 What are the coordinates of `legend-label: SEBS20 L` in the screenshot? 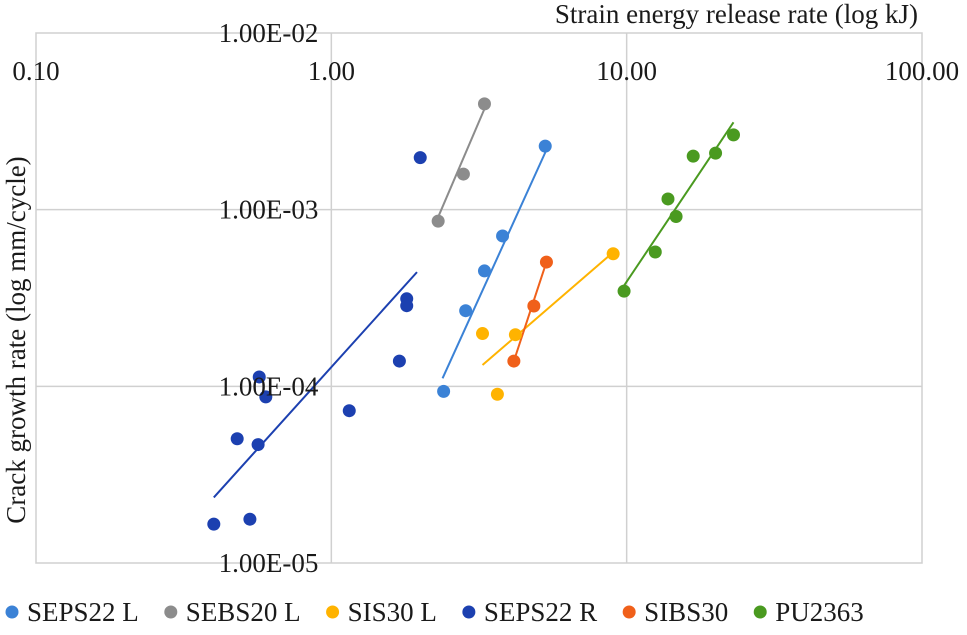 It's located at (243, 612).